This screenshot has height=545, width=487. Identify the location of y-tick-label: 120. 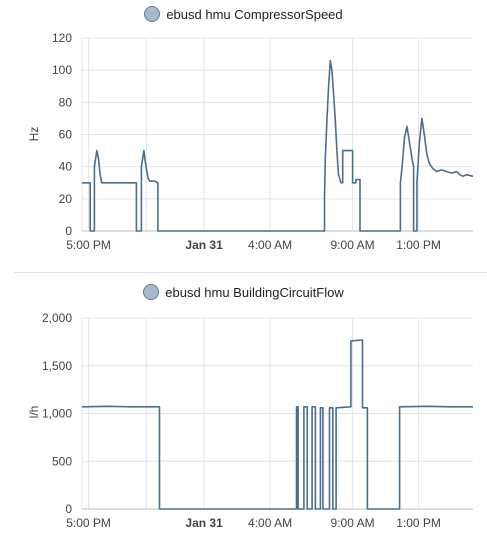
(62, 38).